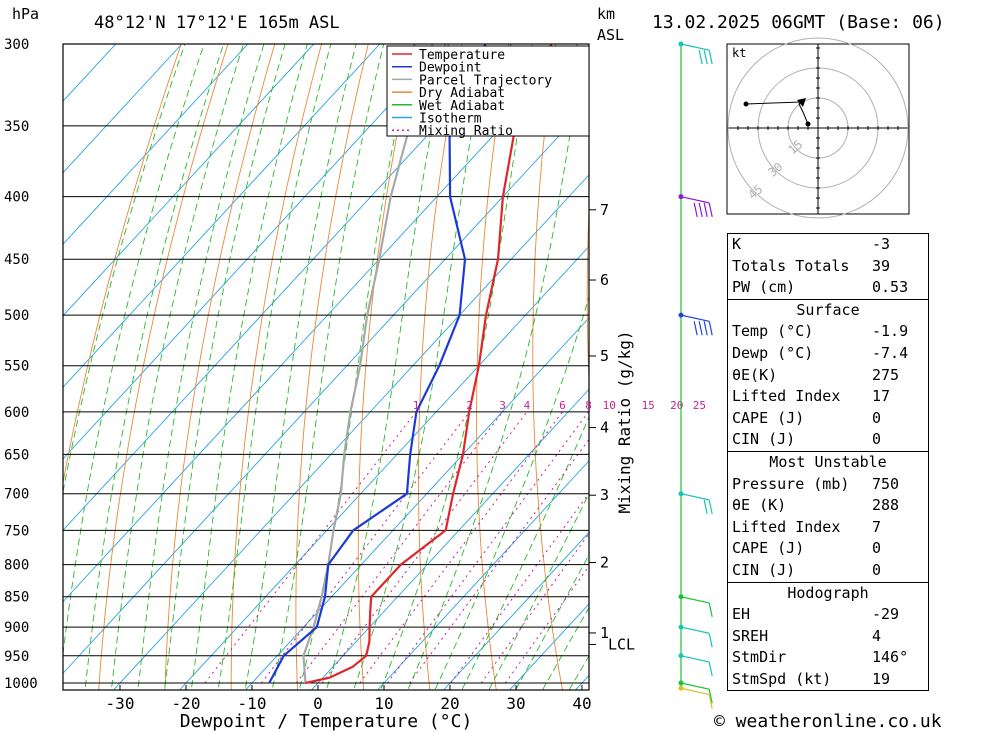  Describe the element at coordinates (808, 124) in the screenshot. I see `hodograph-start-point` at that location.